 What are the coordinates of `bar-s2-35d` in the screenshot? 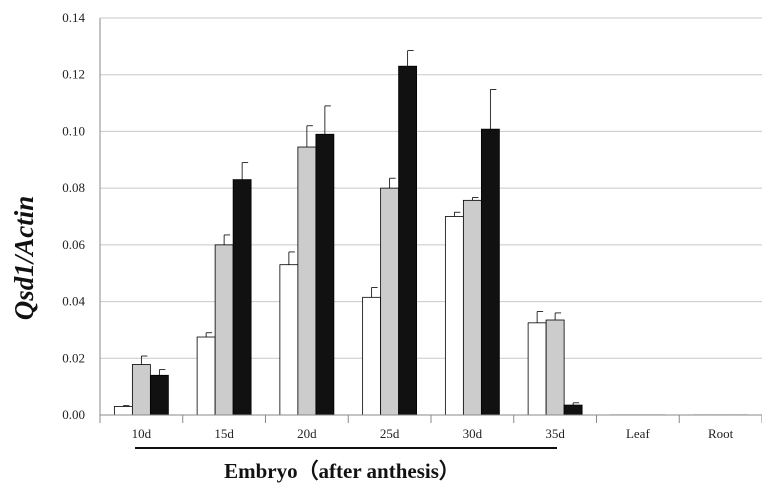 It's located at (555, 367).